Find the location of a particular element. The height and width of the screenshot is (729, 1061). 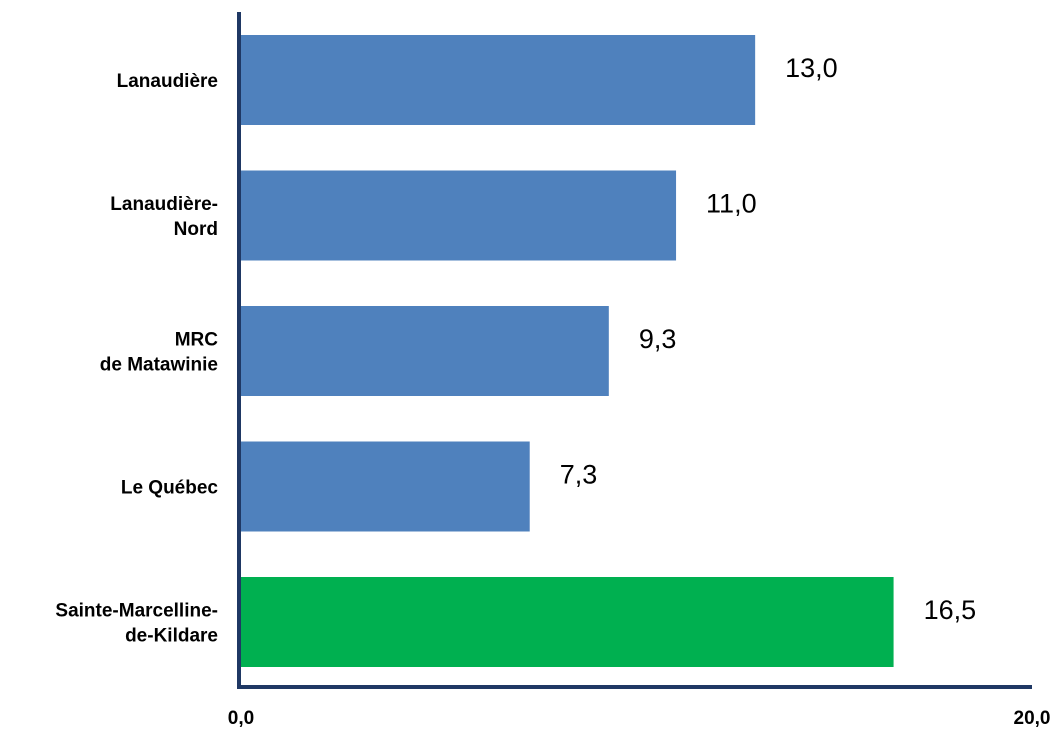

value-label-4: 16,5 is located at coordinates (950, 610).